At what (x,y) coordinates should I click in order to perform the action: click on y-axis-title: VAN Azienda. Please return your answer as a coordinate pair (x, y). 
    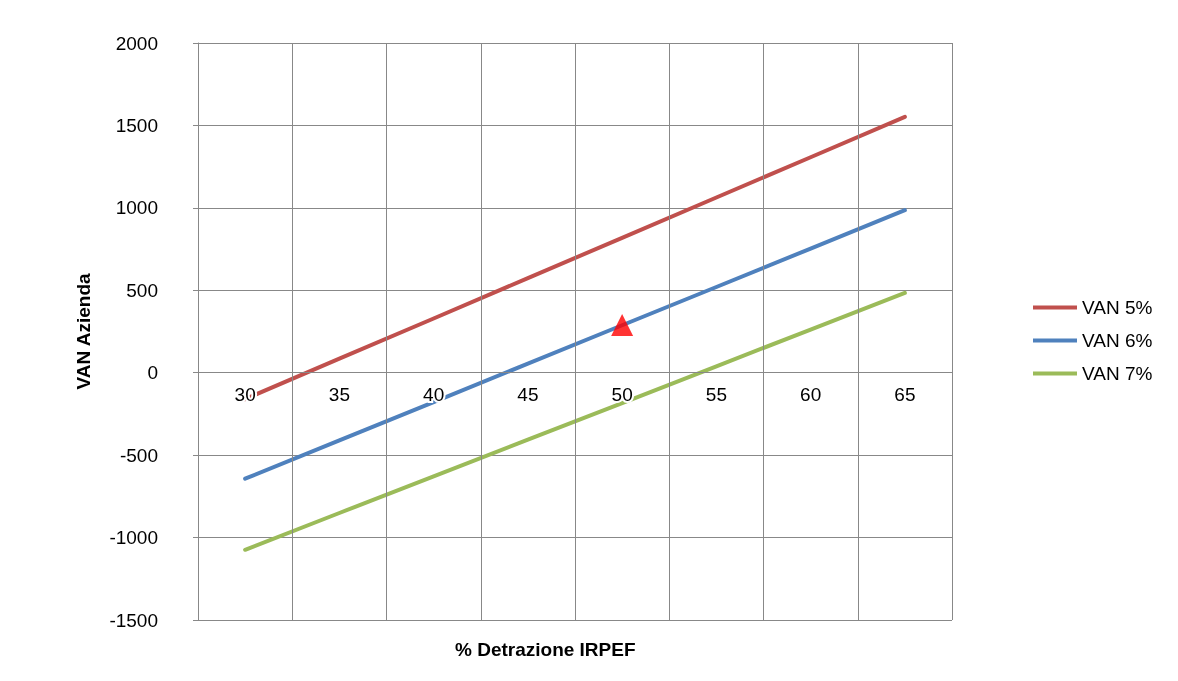
    Looking at the image, I should click on (83, 331).